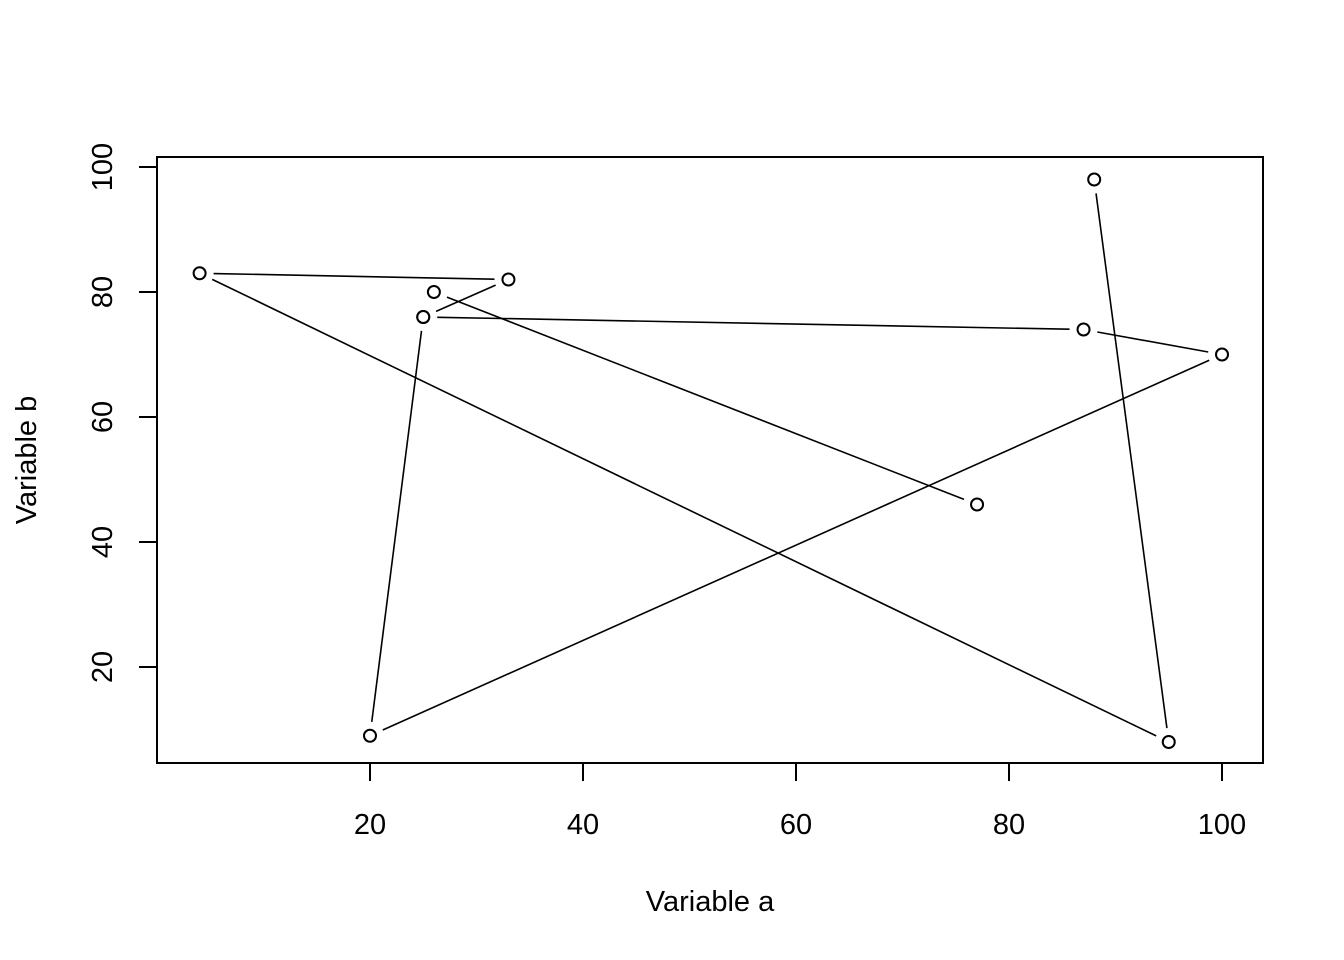 The height and width of the screenshot is (960, 1344). Describe the element at coordinates (710, 902) in the screenshot. I see `x-axis-label: Variable a` at that location.